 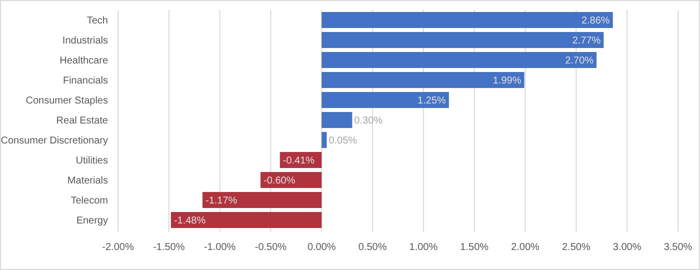 What do you see at coordinates (343, 141) in the screenshot?
I see `data-label: 0.05%` at bounding box center [343, 141].